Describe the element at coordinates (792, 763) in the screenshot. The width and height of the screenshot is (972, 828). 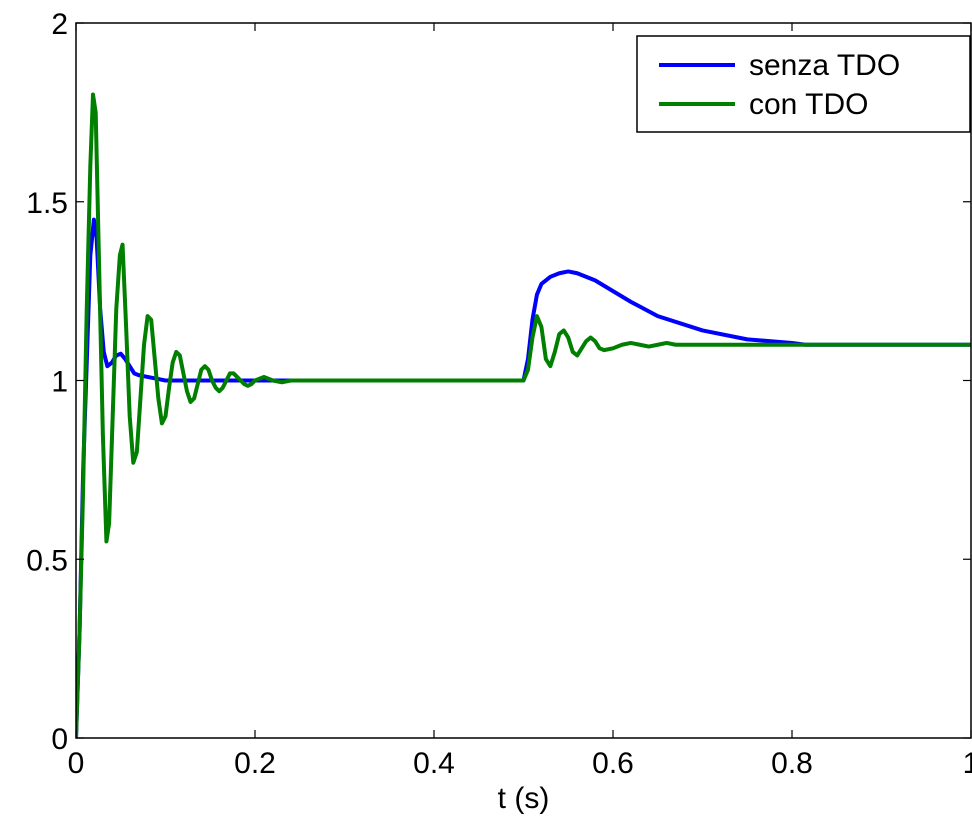
I see `x-tick-label: 0.8` at that location.